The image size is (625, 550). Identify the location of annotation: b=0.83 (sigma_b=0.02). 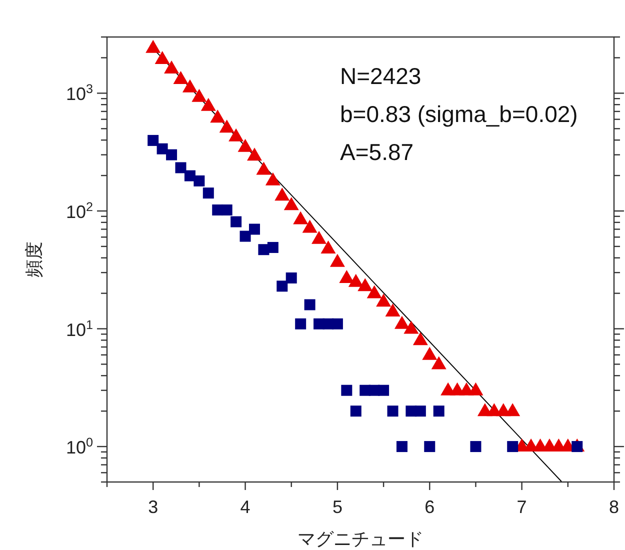
(459, 114).